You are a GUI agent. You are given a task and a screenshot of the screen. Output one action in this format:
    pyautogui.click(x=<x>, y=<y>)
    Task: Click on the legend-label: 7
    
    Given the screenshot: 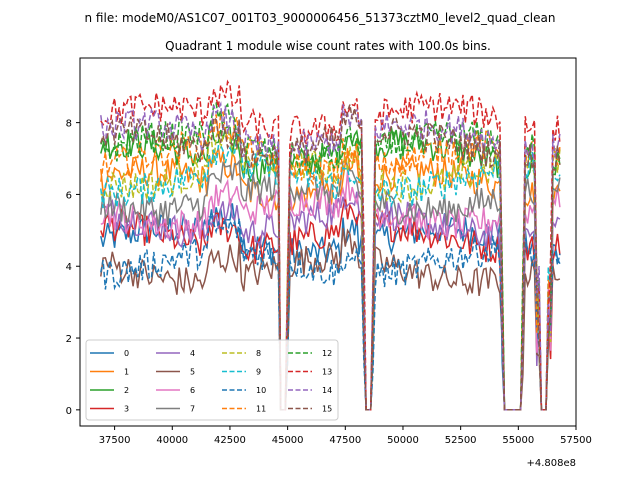 What is the action you would take?
    pyautogui.click(x=192, y=409)
    